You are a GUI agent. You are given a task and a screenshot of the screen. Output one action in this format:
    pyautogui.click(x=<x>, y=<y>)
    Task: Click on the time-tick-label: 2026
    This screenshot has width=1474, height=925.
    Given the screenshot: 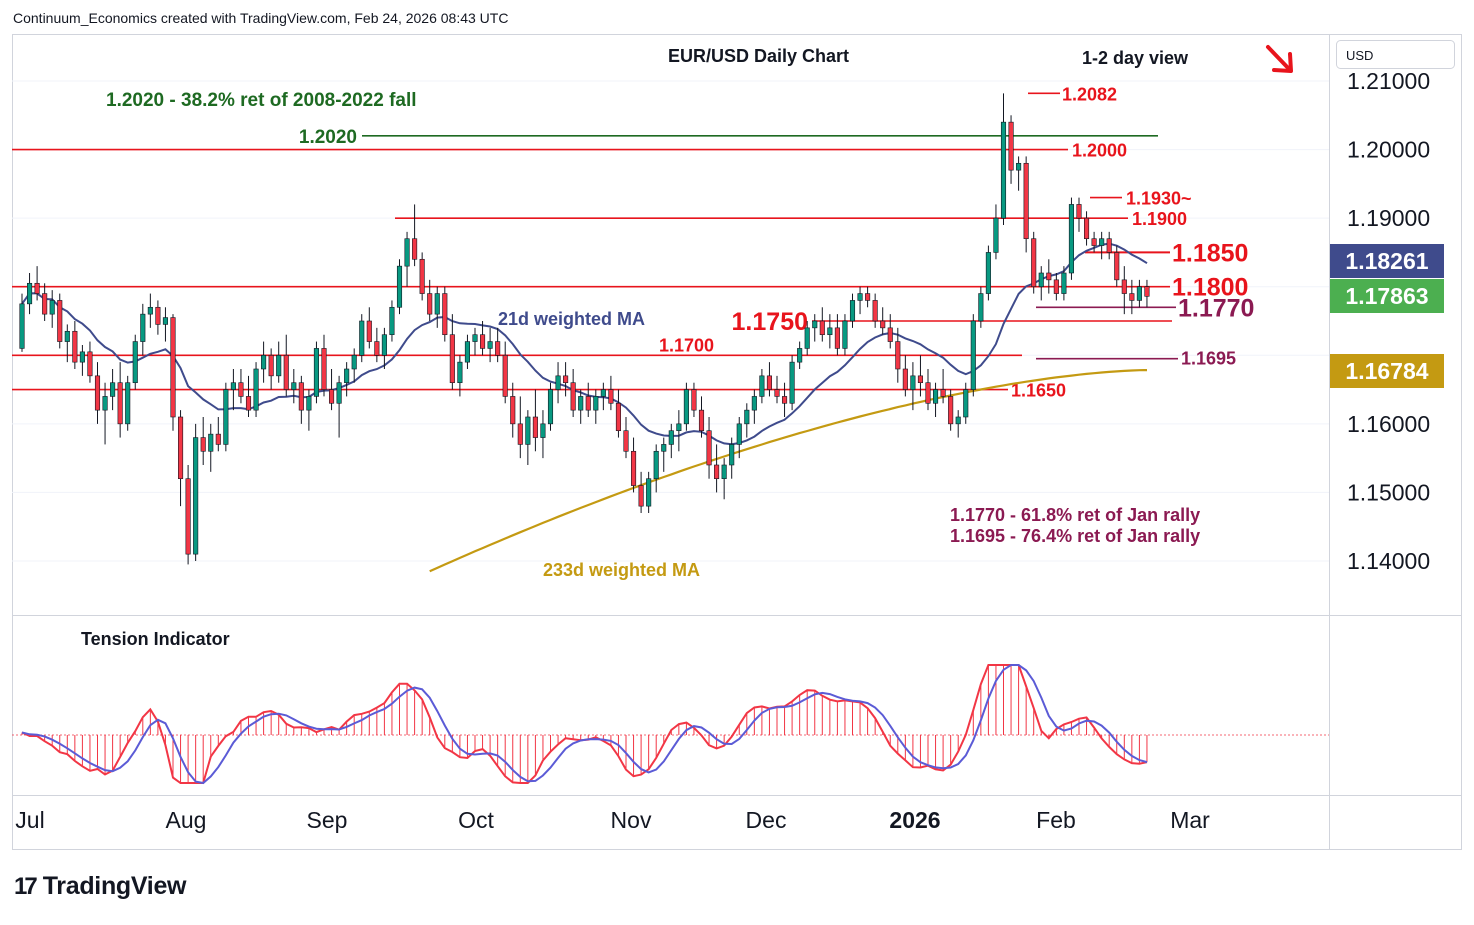 What is the action you would take?
    pyautogui.click(x=914, y=820)
    